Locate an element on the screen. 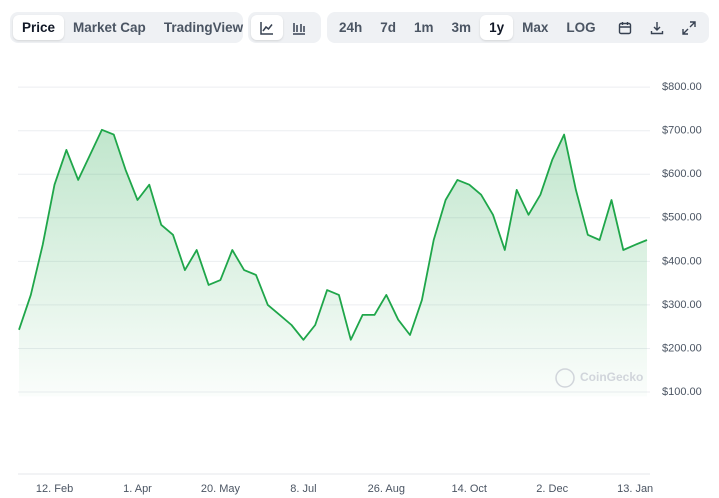 This screenshot has width=719, height=498. x-tick-label: 2. Dec is located at coordinates (552, 489).